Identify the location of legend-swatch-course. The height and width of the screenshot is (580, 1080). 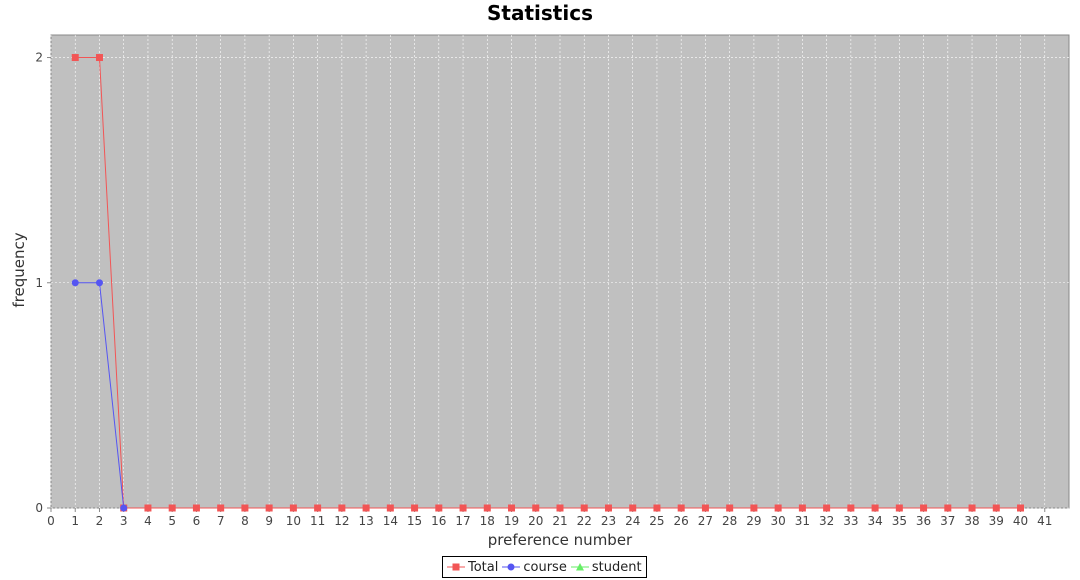
(511, 567).